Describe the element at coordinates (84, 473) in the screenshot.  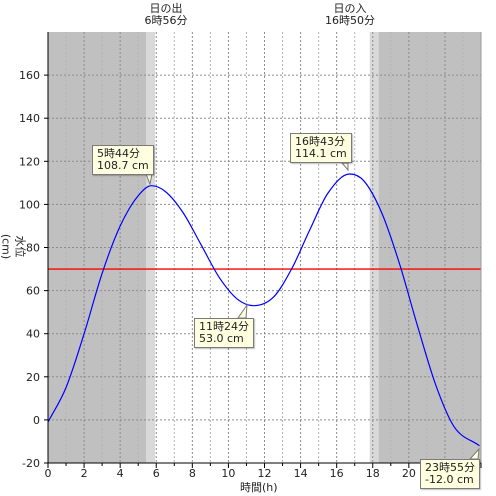
I see `x-tick-label: 2` at that location.